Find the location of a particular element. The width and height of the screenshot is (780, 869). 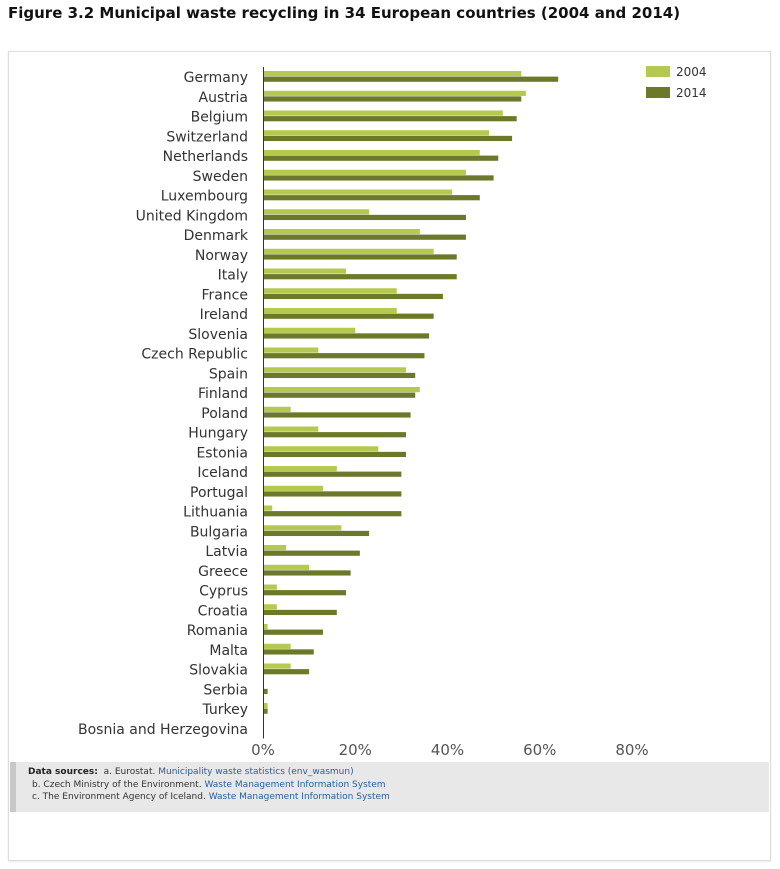

bar-2004-iceland is located at coordinates (300, 469).